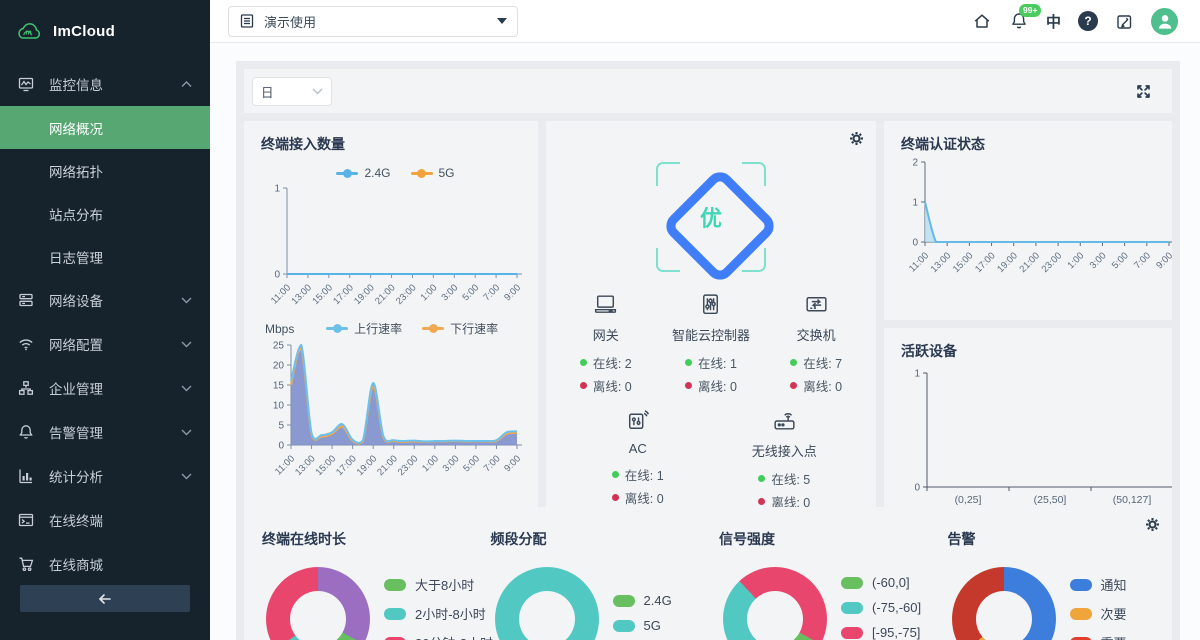 This screenshot has height=640, width=1200. Describe the element at coordinates (943, 144) in the screenshot. I see `panel-title-auth-status: 终端认证状态` at that location.